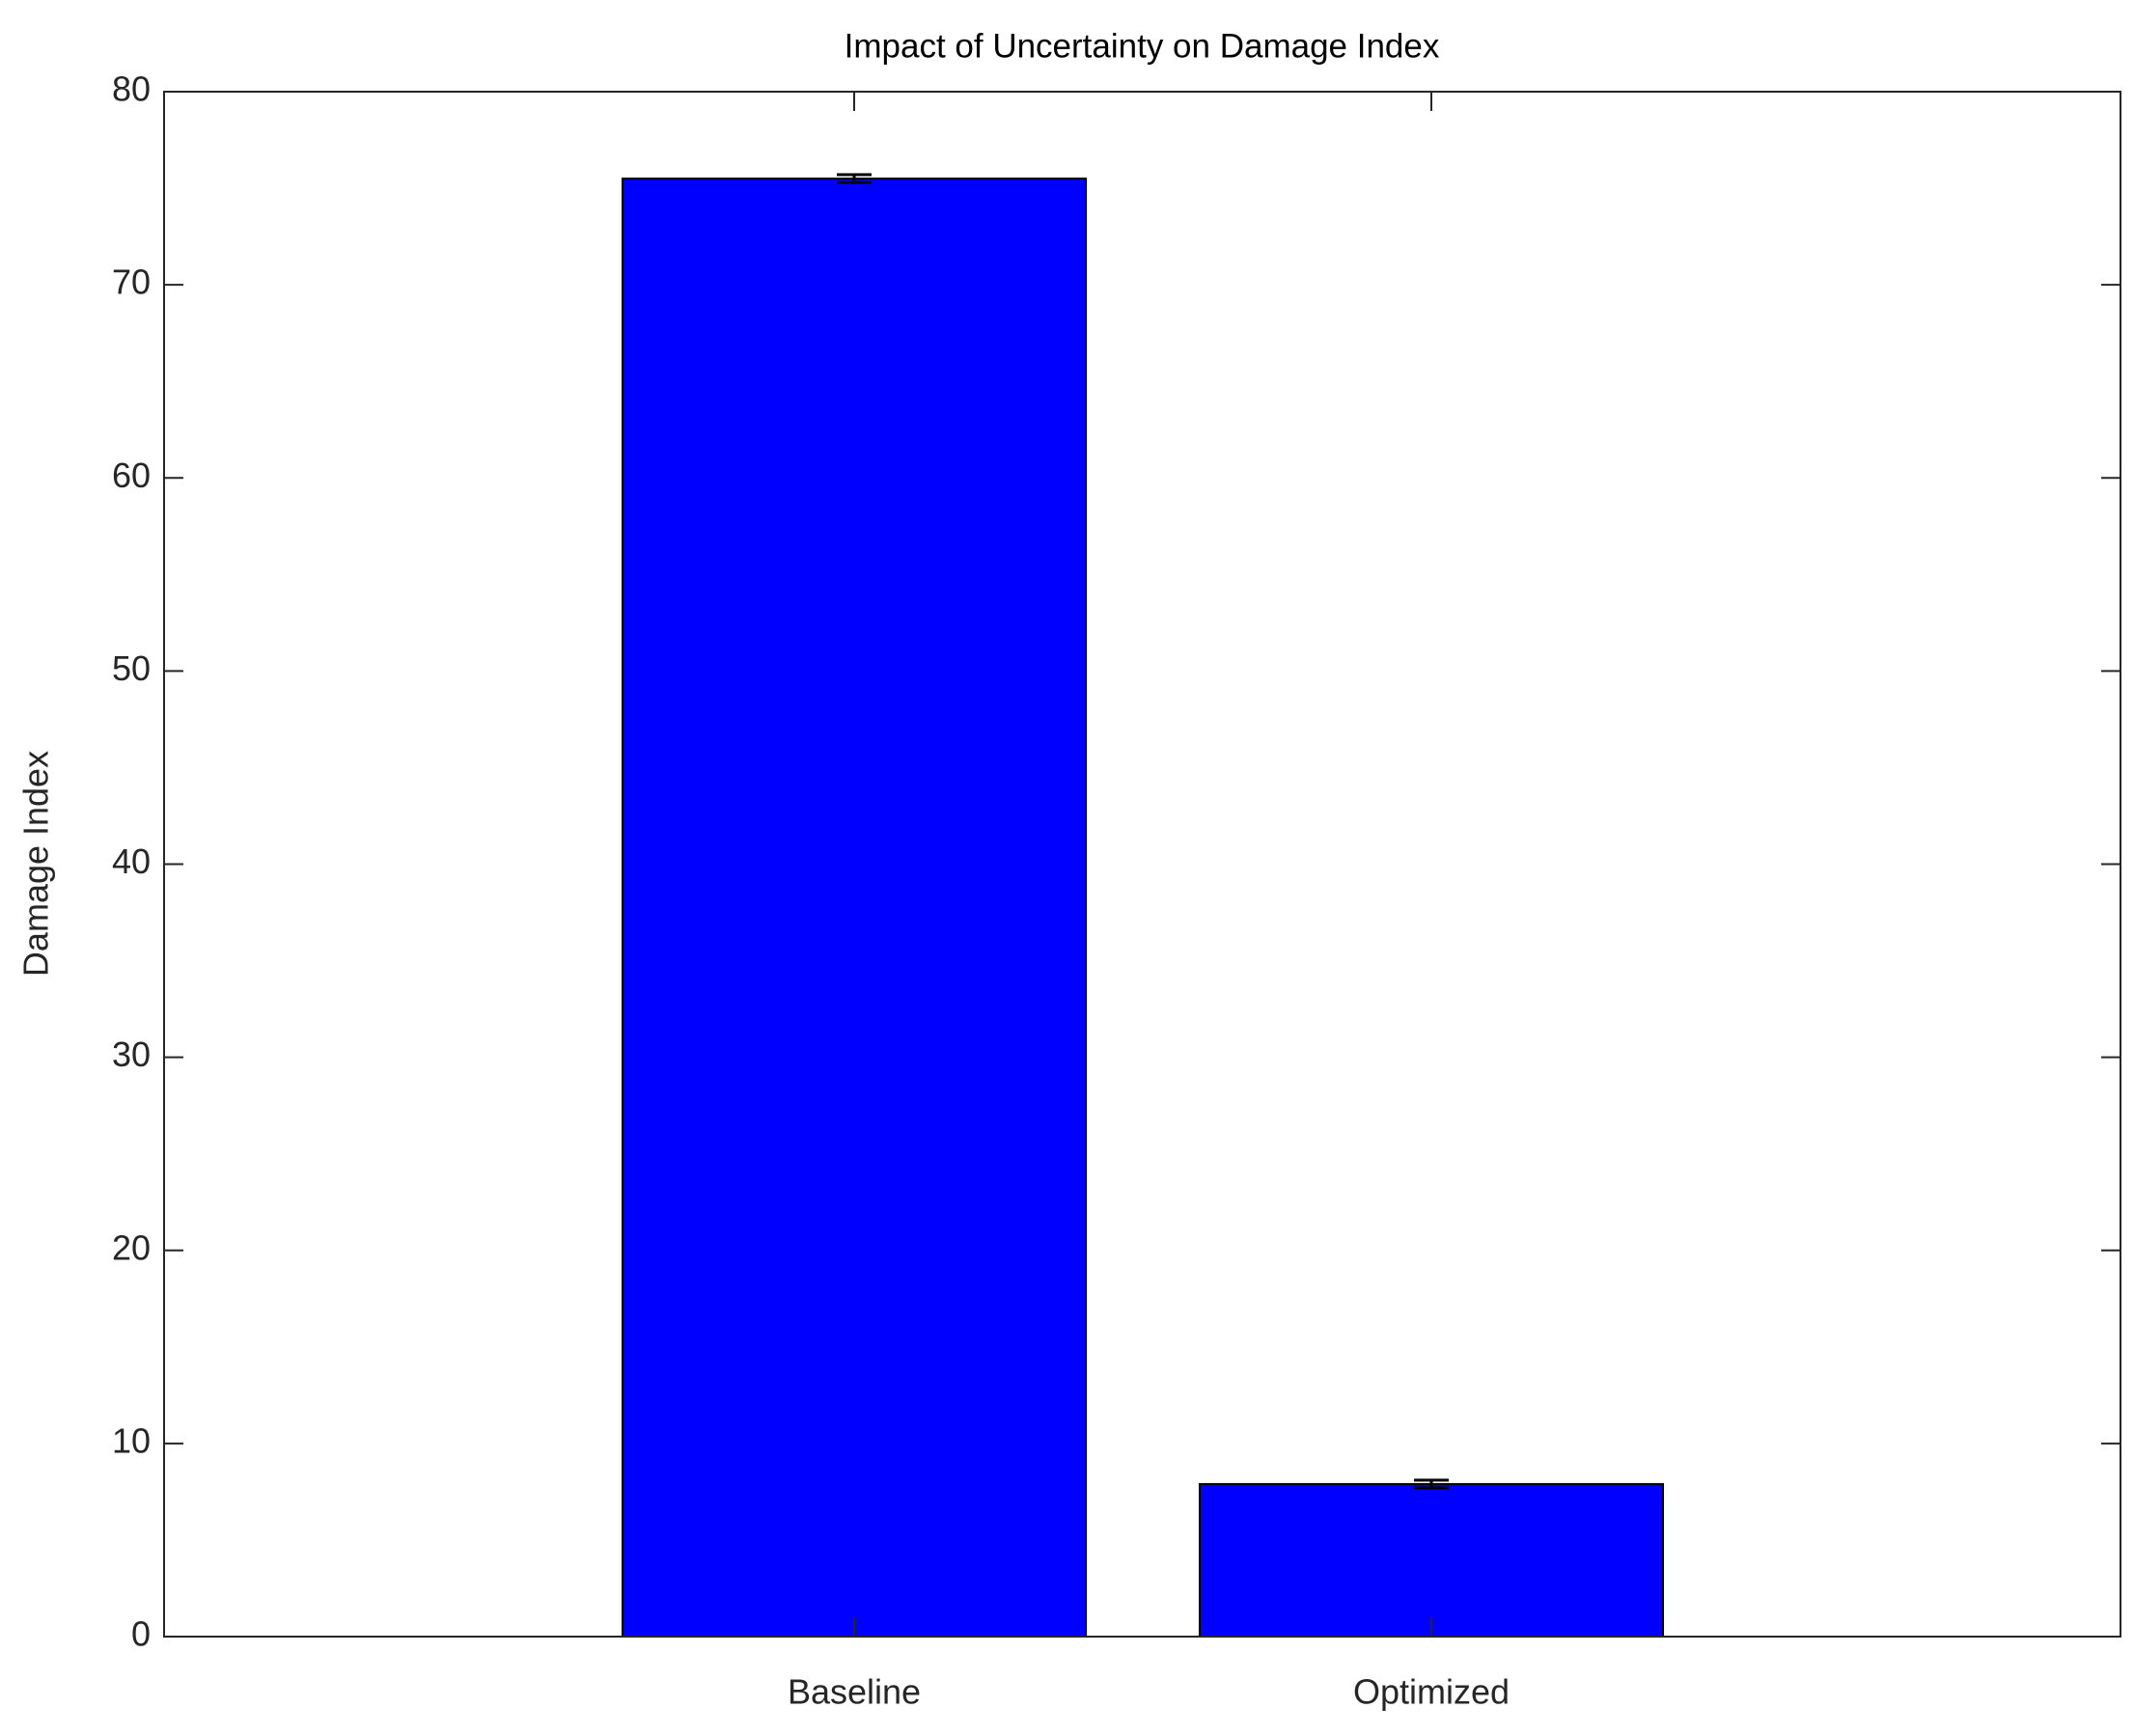 This screenshot has width=2134, height=1736. I want to click on y-tick-label: 60, so click(131, 475).